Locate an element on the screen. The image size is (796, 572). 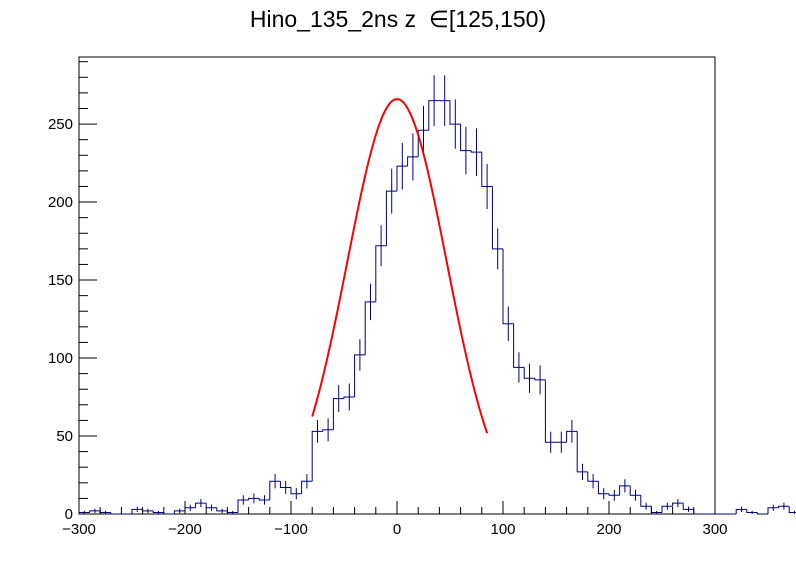
x-tick-label: −100 is located at coordinates (291, 529).